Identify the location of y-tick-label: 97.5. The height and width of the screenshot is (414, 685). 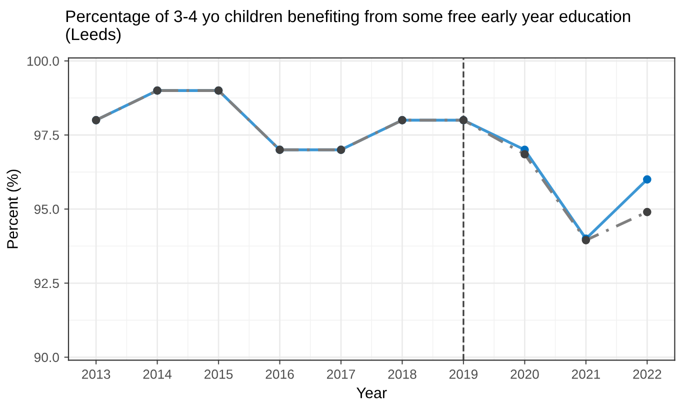
(46, 135).